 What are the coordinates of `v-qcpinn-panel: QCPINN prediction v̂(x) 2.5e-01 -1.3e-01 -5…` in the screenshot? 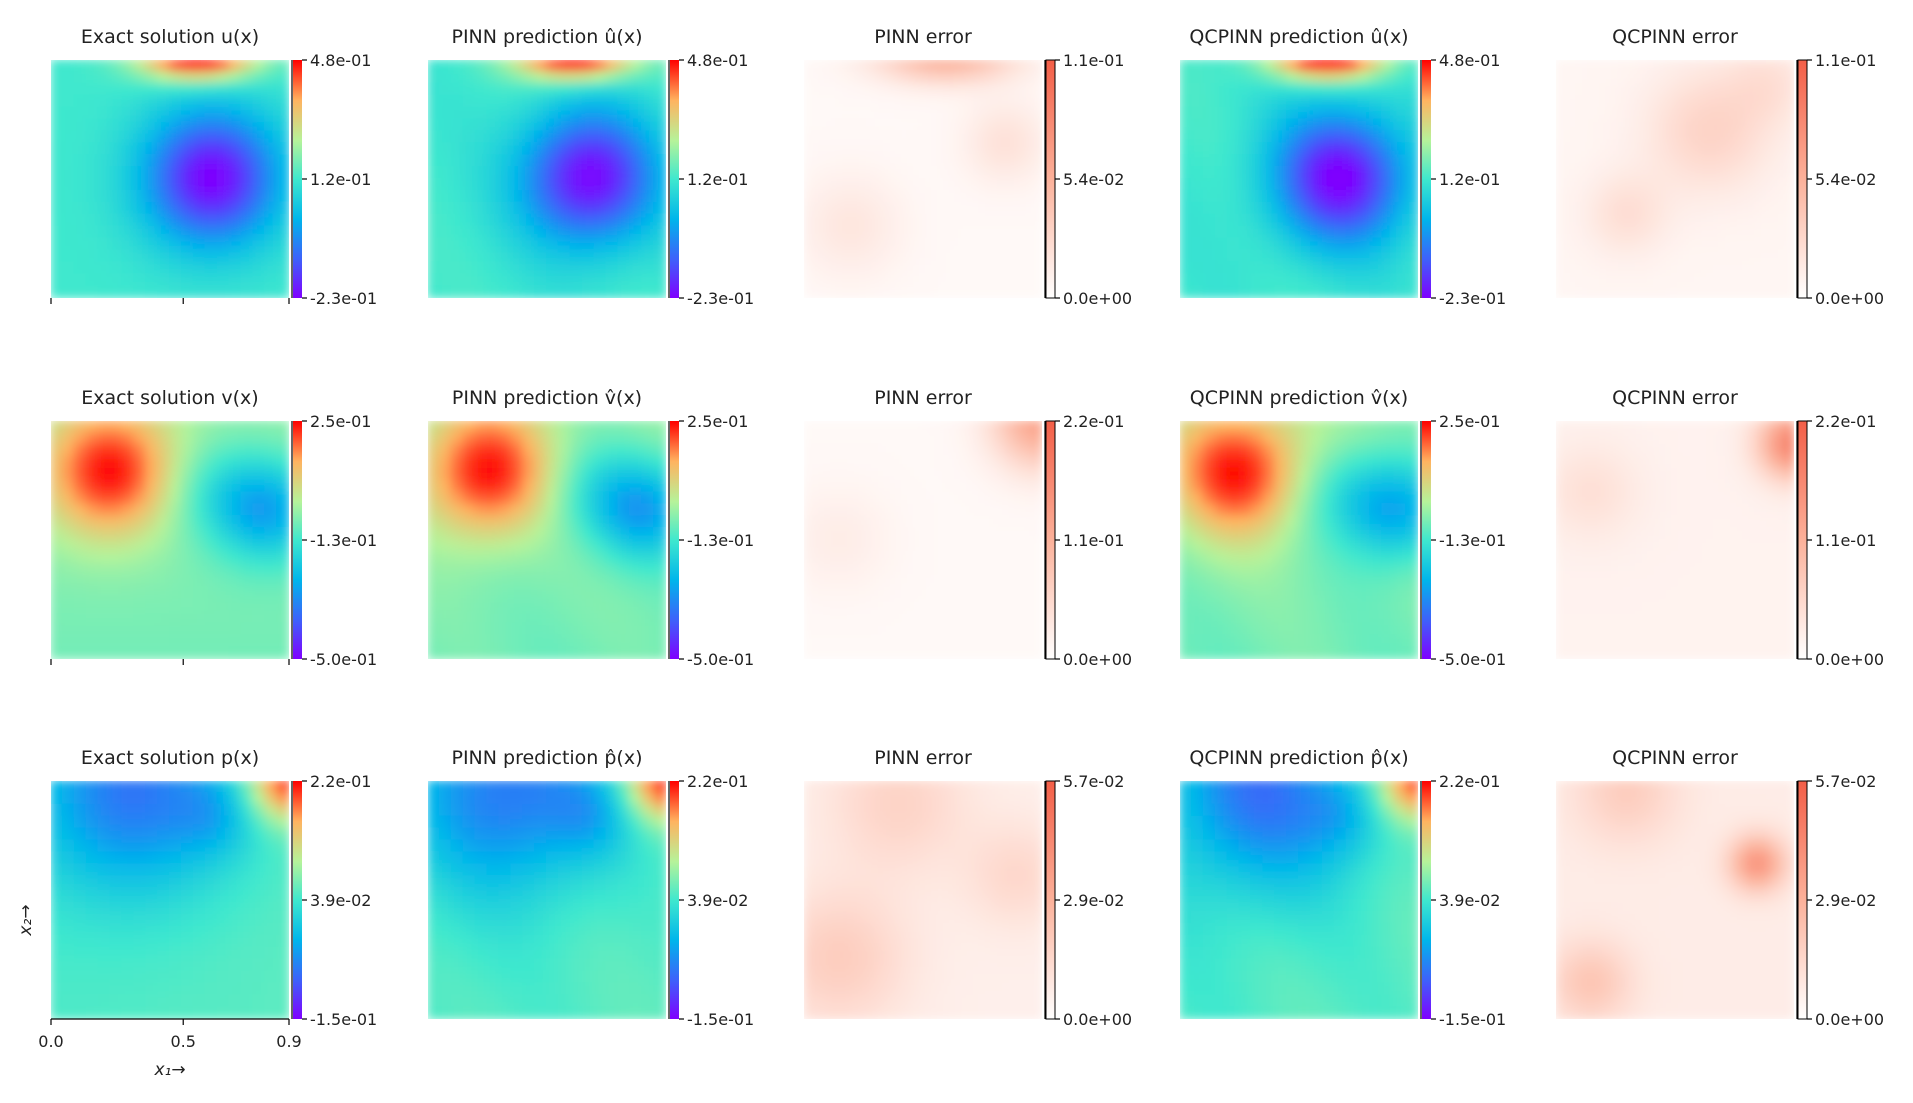 It's located at (1343, 528).